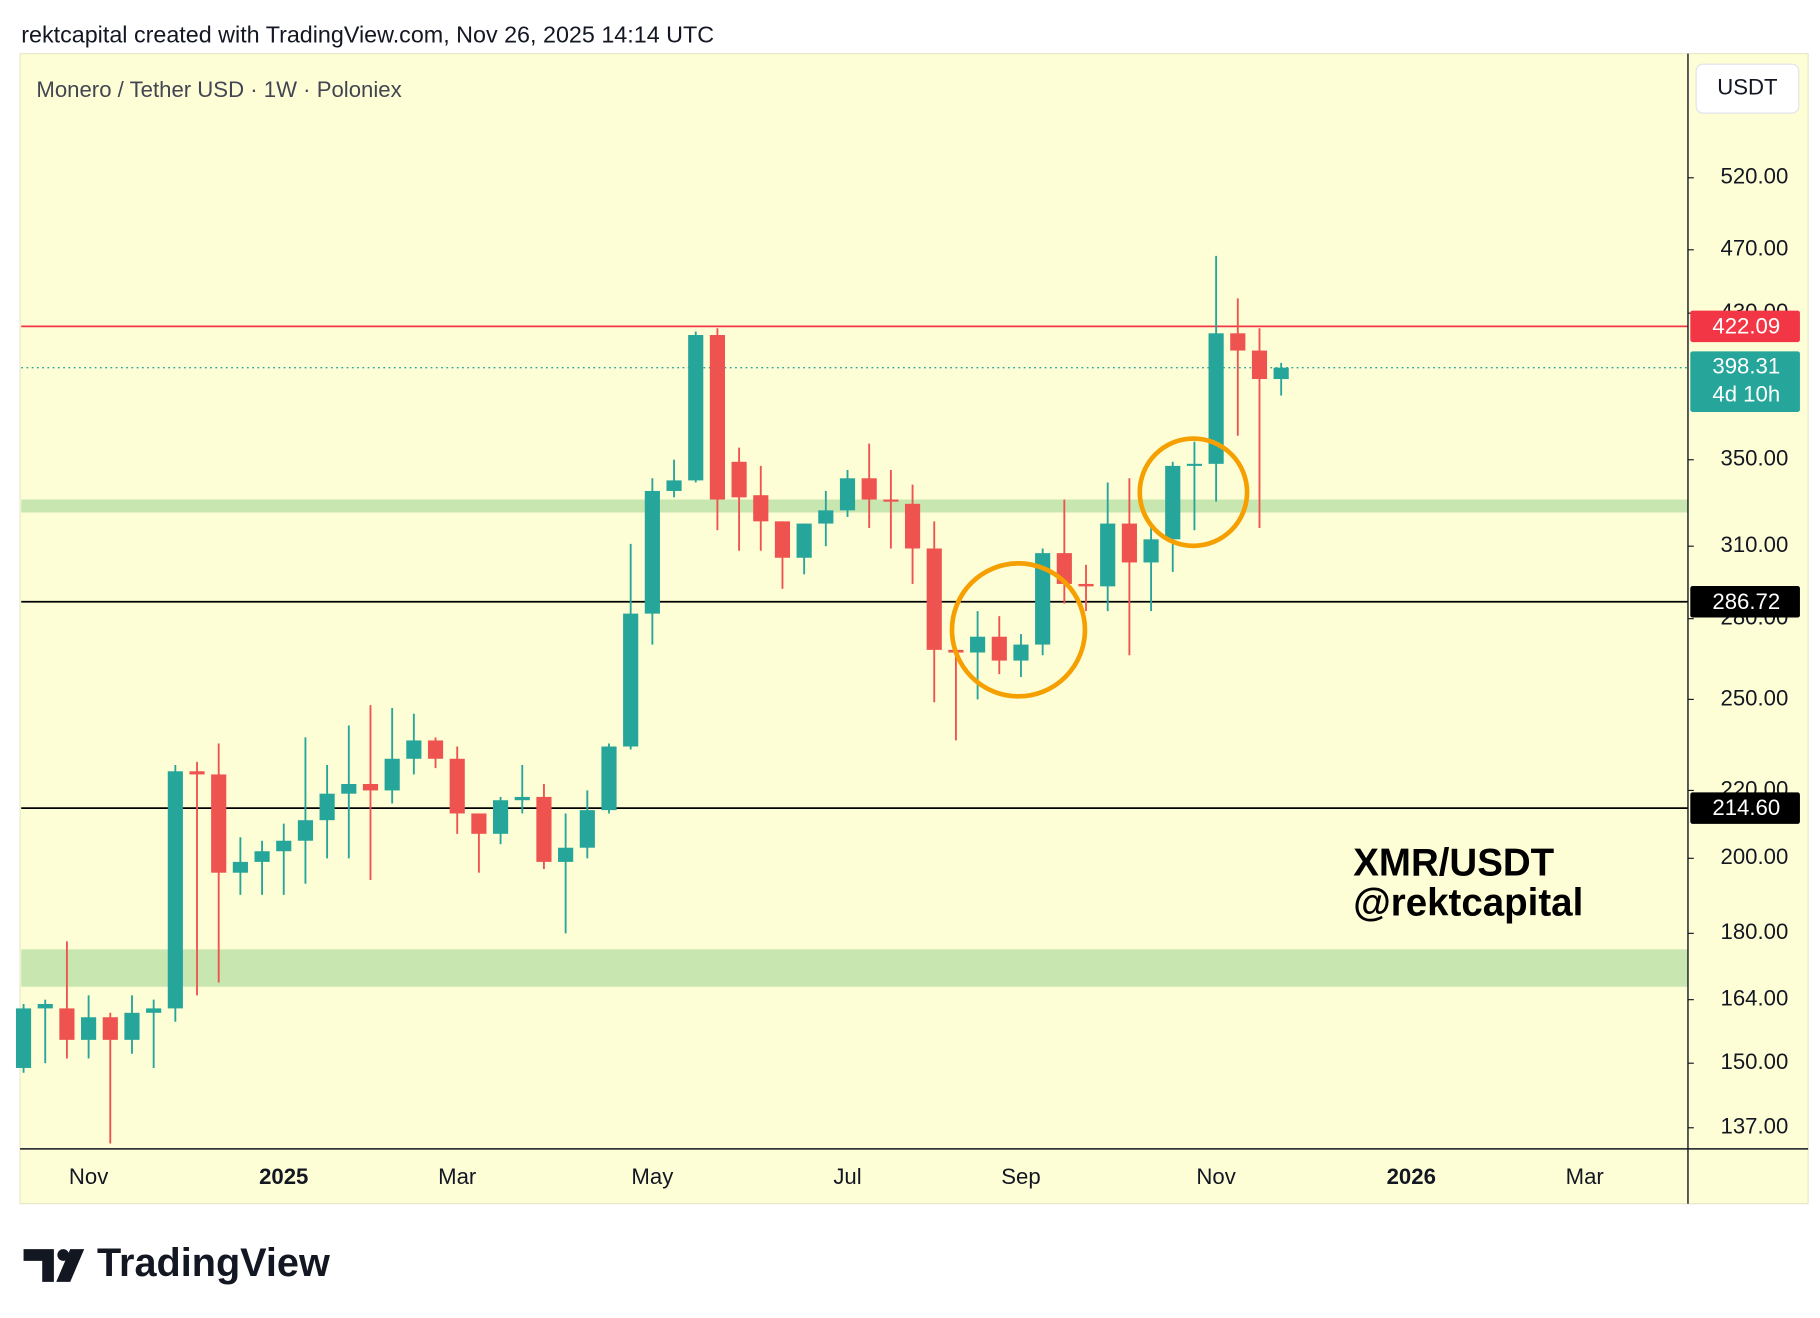 The width and height of the screenshot is (1820, 1318). Describe the element at coordinates (1745, 567) in the screenshot. I see `price-tags: 422.09 398.31 4d 10h 286.72 214.60` at that location.